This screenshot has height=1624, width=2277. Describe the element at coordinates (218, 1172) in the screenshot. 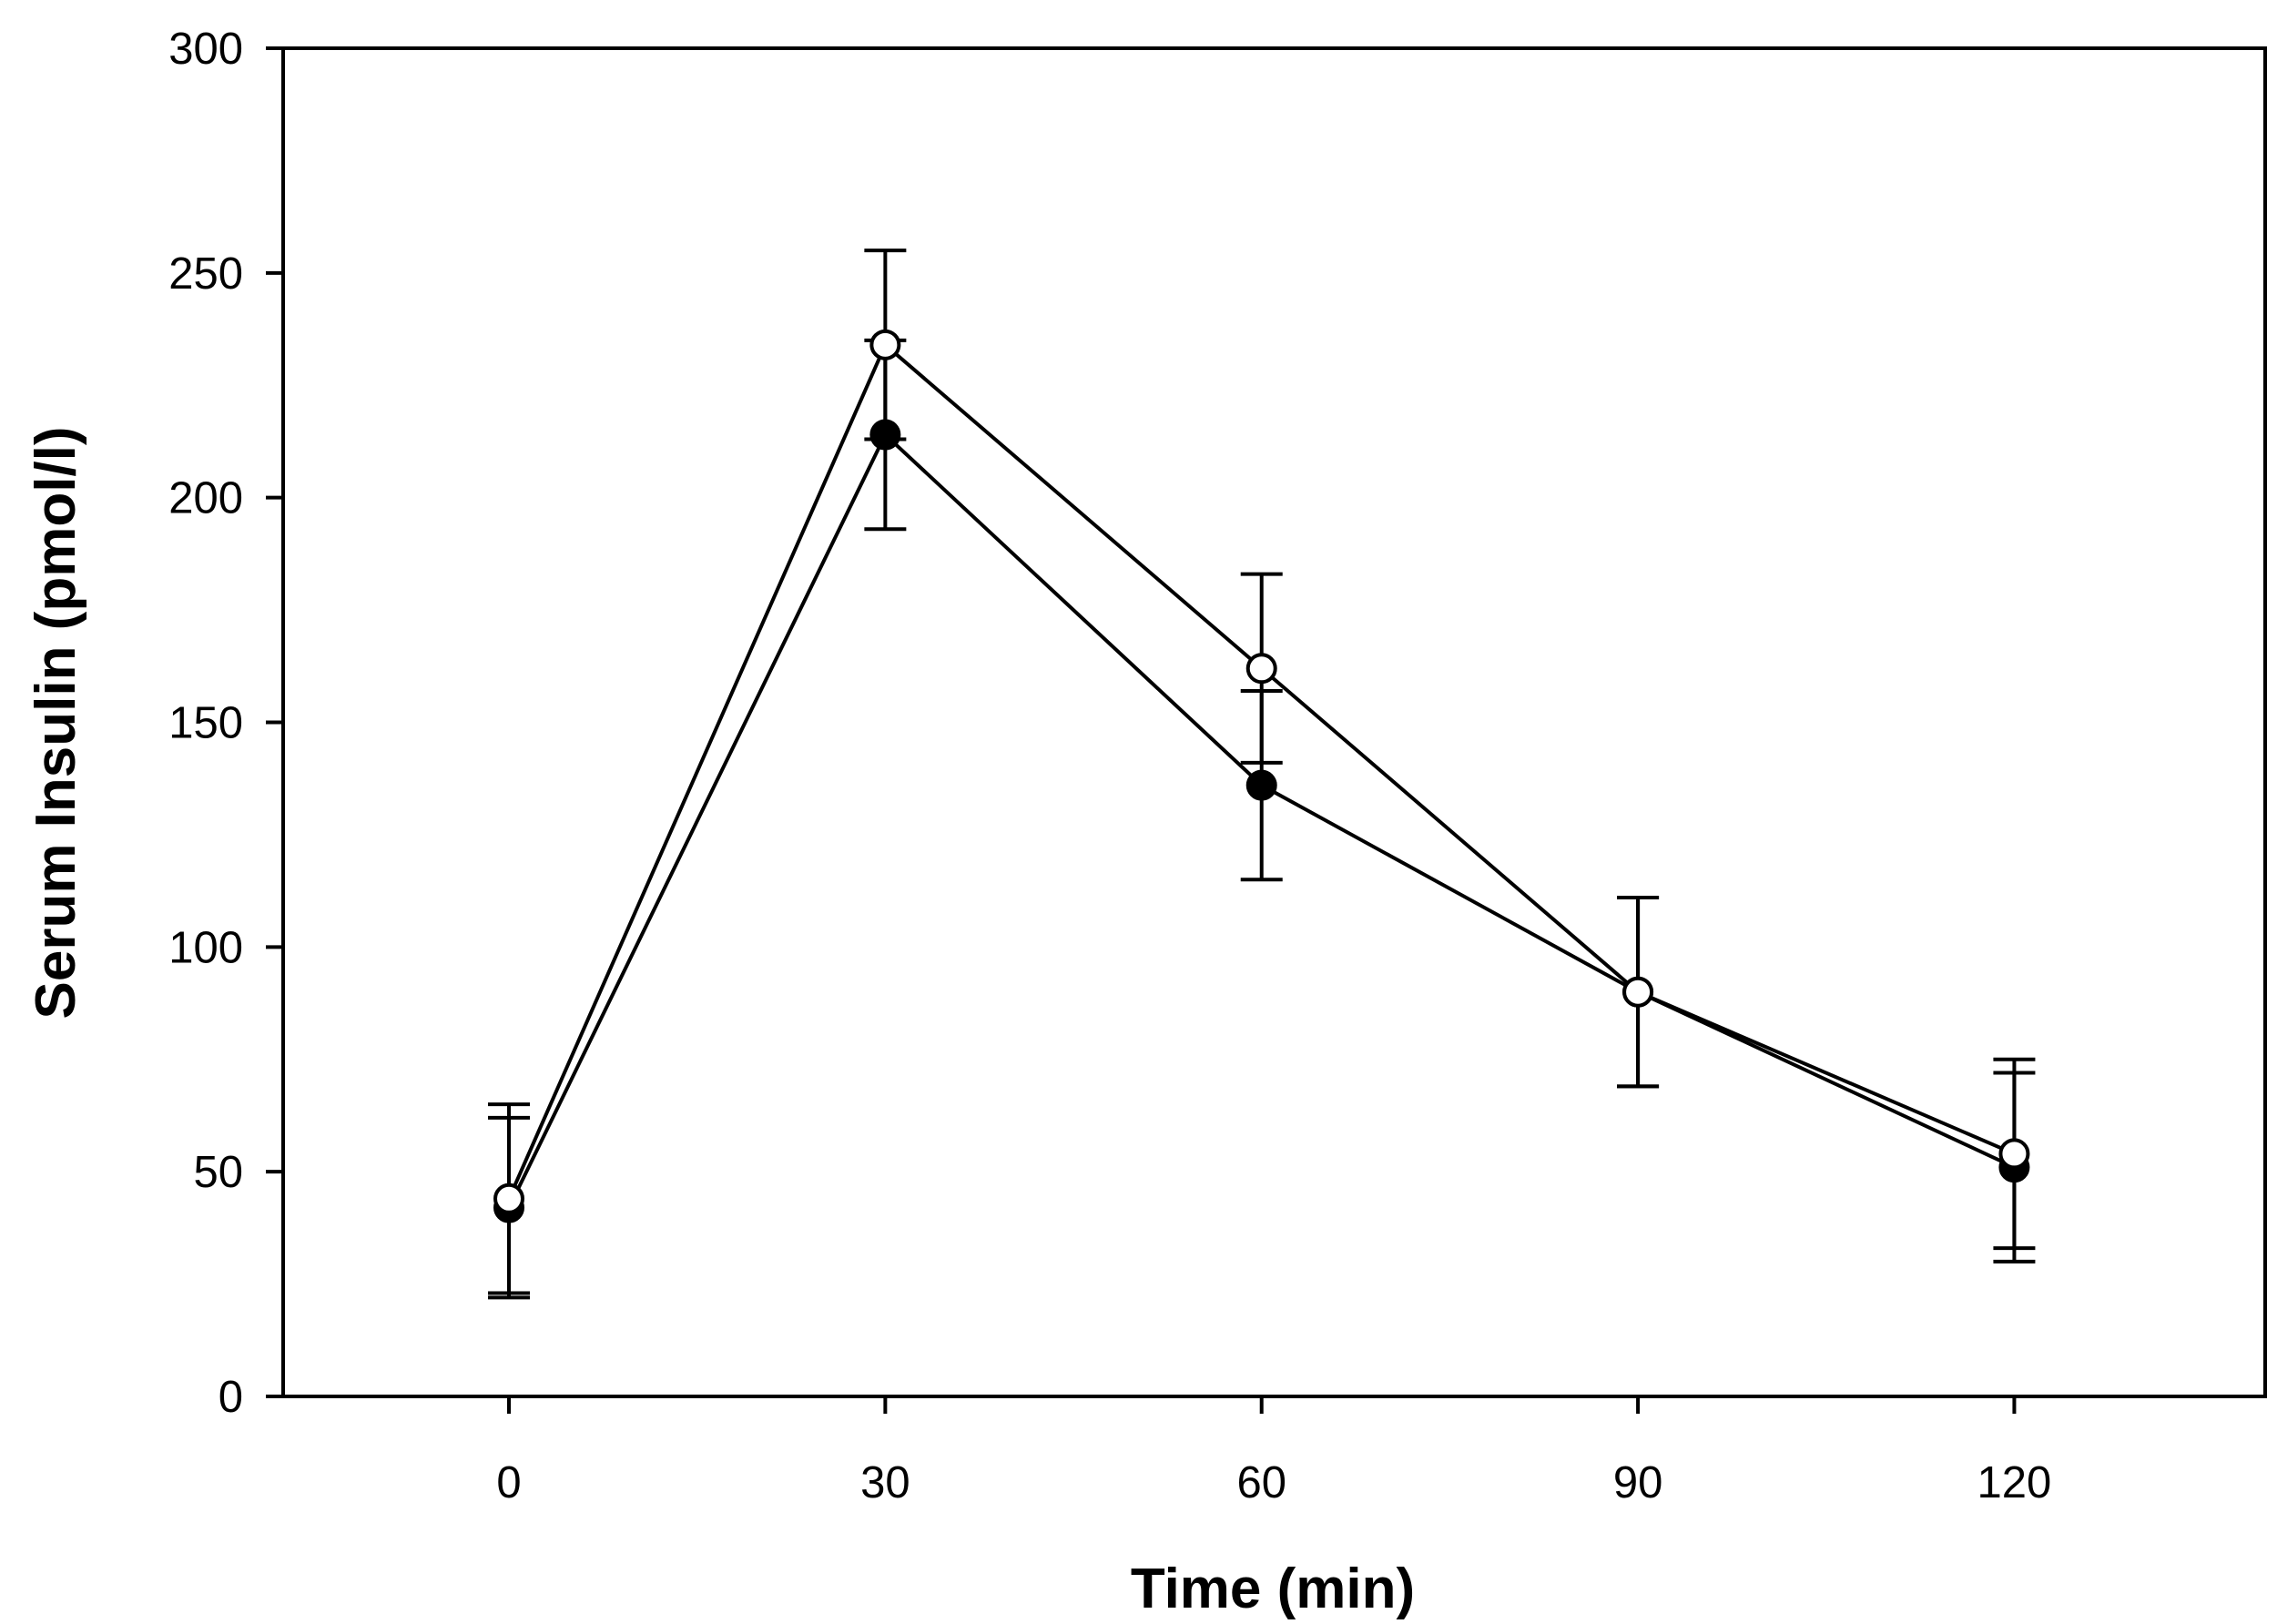

I see `y-tick-label: 50` at that location.